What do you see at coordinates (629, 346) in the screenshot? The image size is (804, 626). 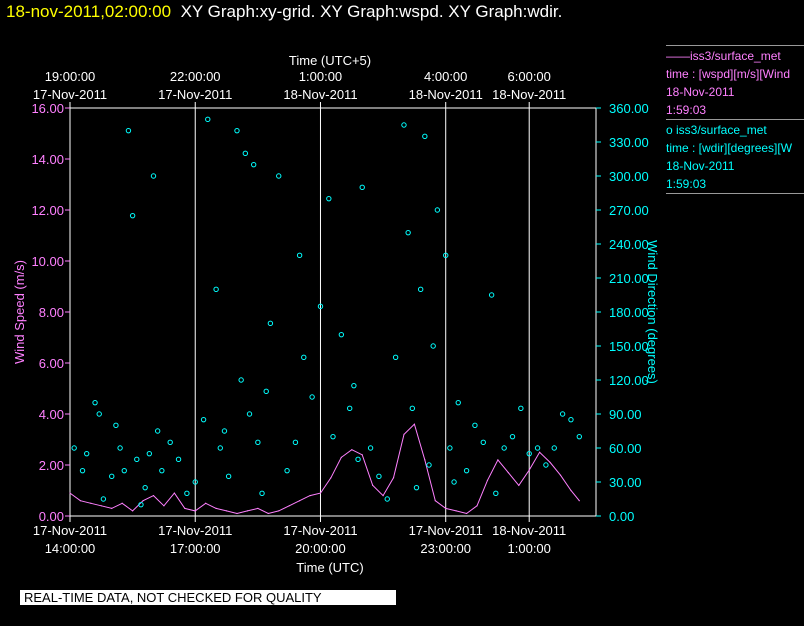 I see `y-right-tick-label: 150.00` at bounding box center [629, 346].